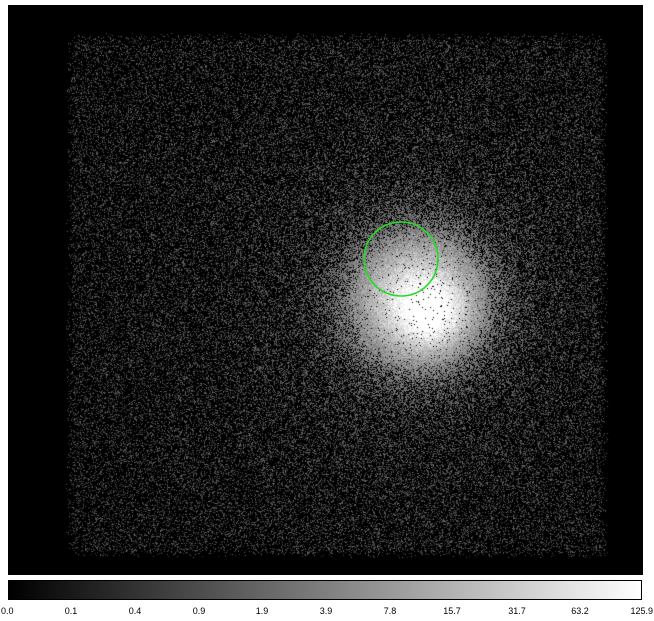 This screenshot has width=654, height=621. I want to click on colorbar, so click(325, 590).